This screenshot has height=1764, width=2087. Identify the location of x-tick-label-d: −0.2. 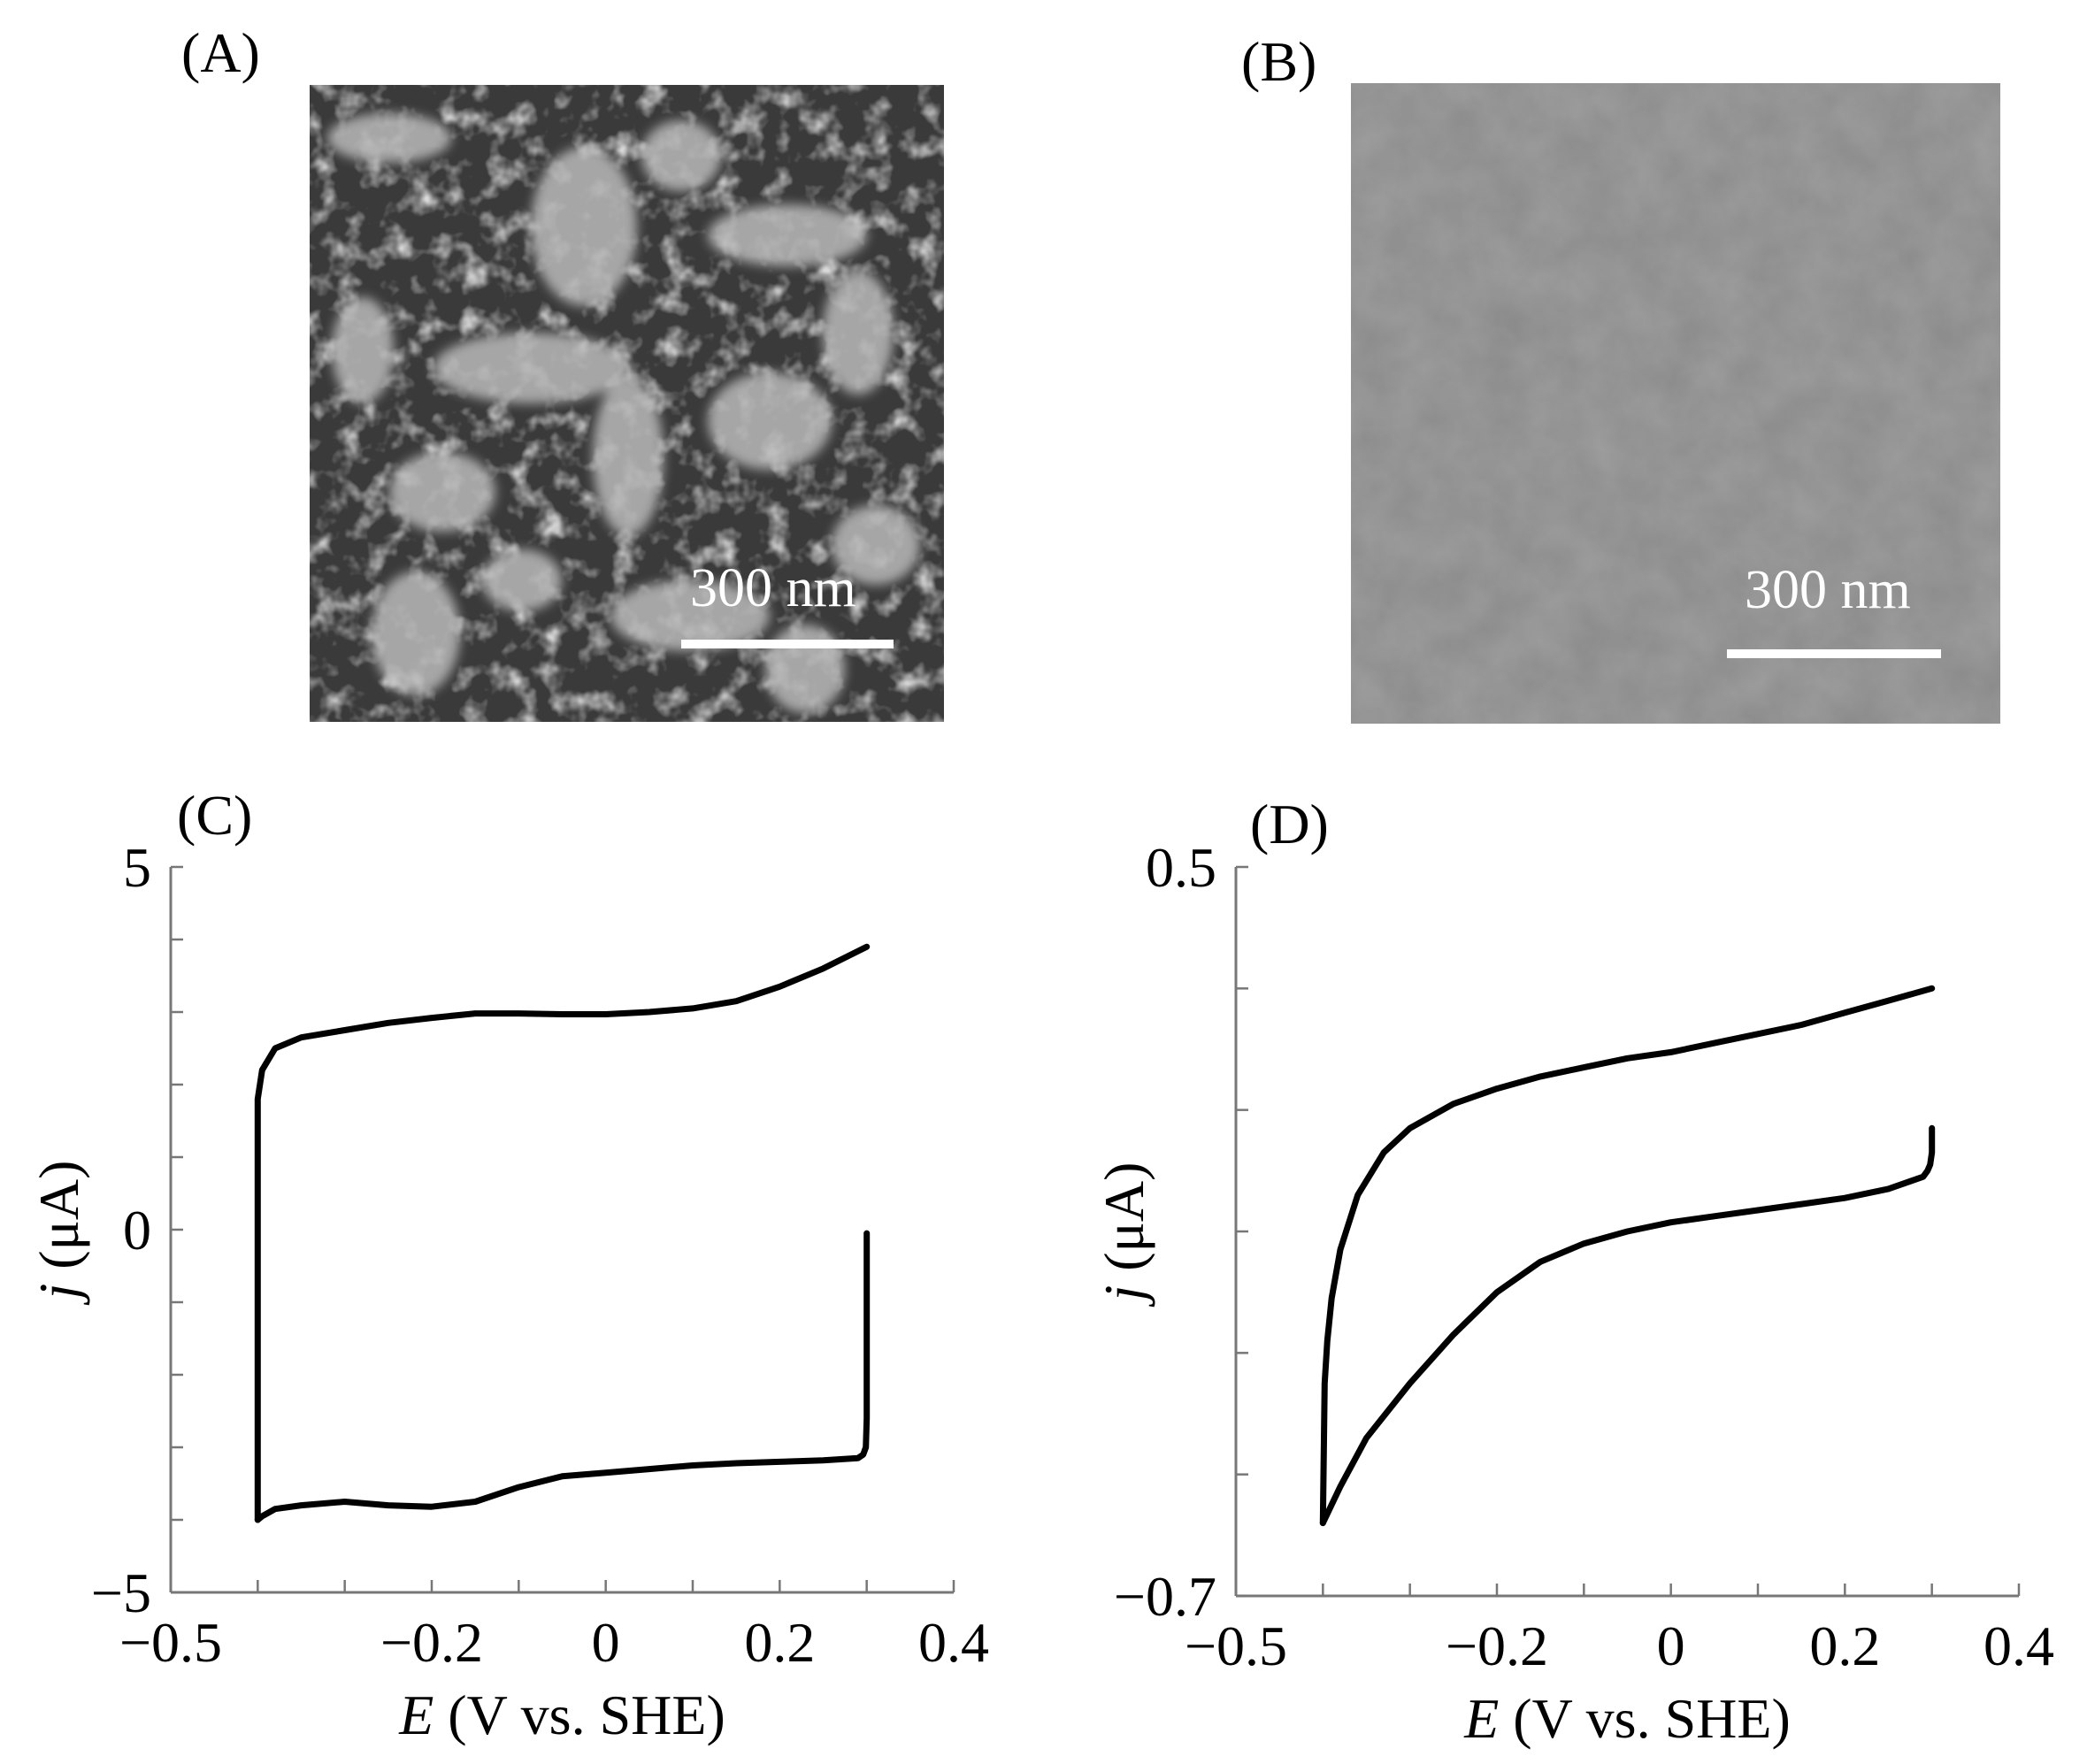
(1497, 1645).